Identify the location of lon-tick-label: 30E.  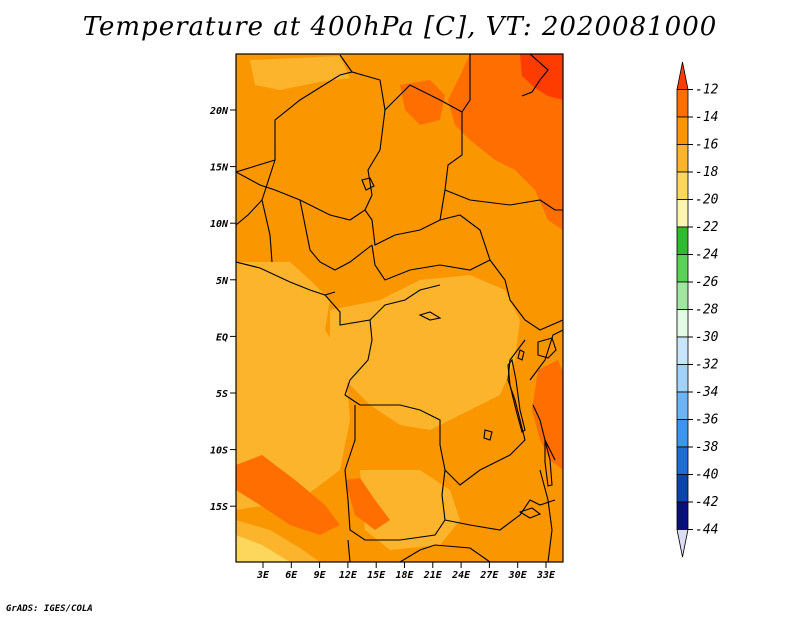
(518, 575).